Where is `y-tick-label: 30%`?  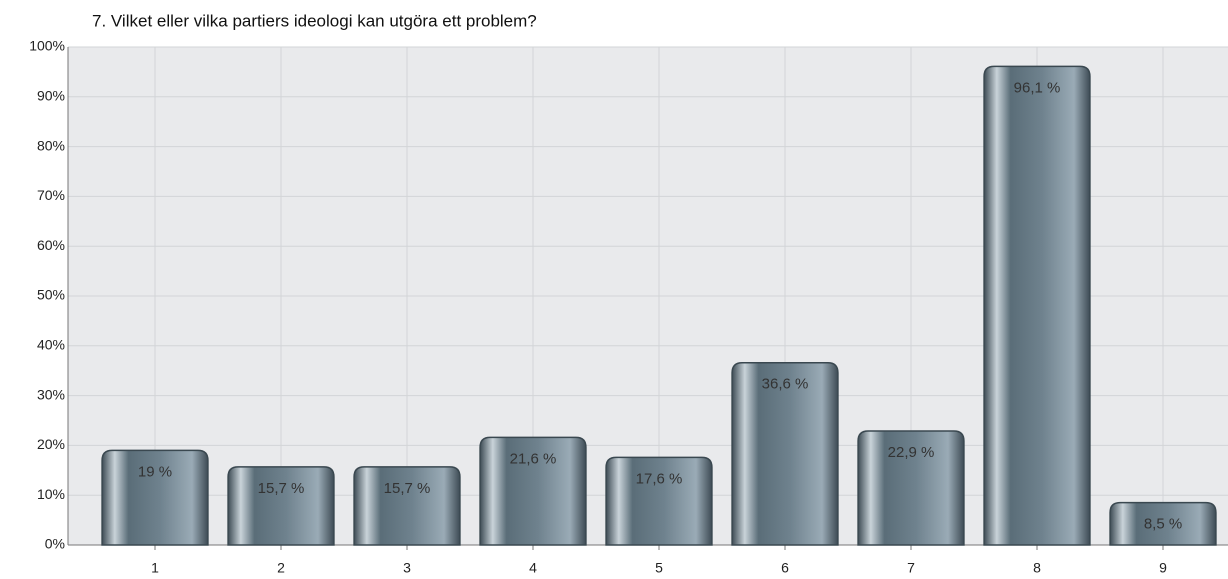 y-tick-label: 30% is located at coordinates (51, 394).